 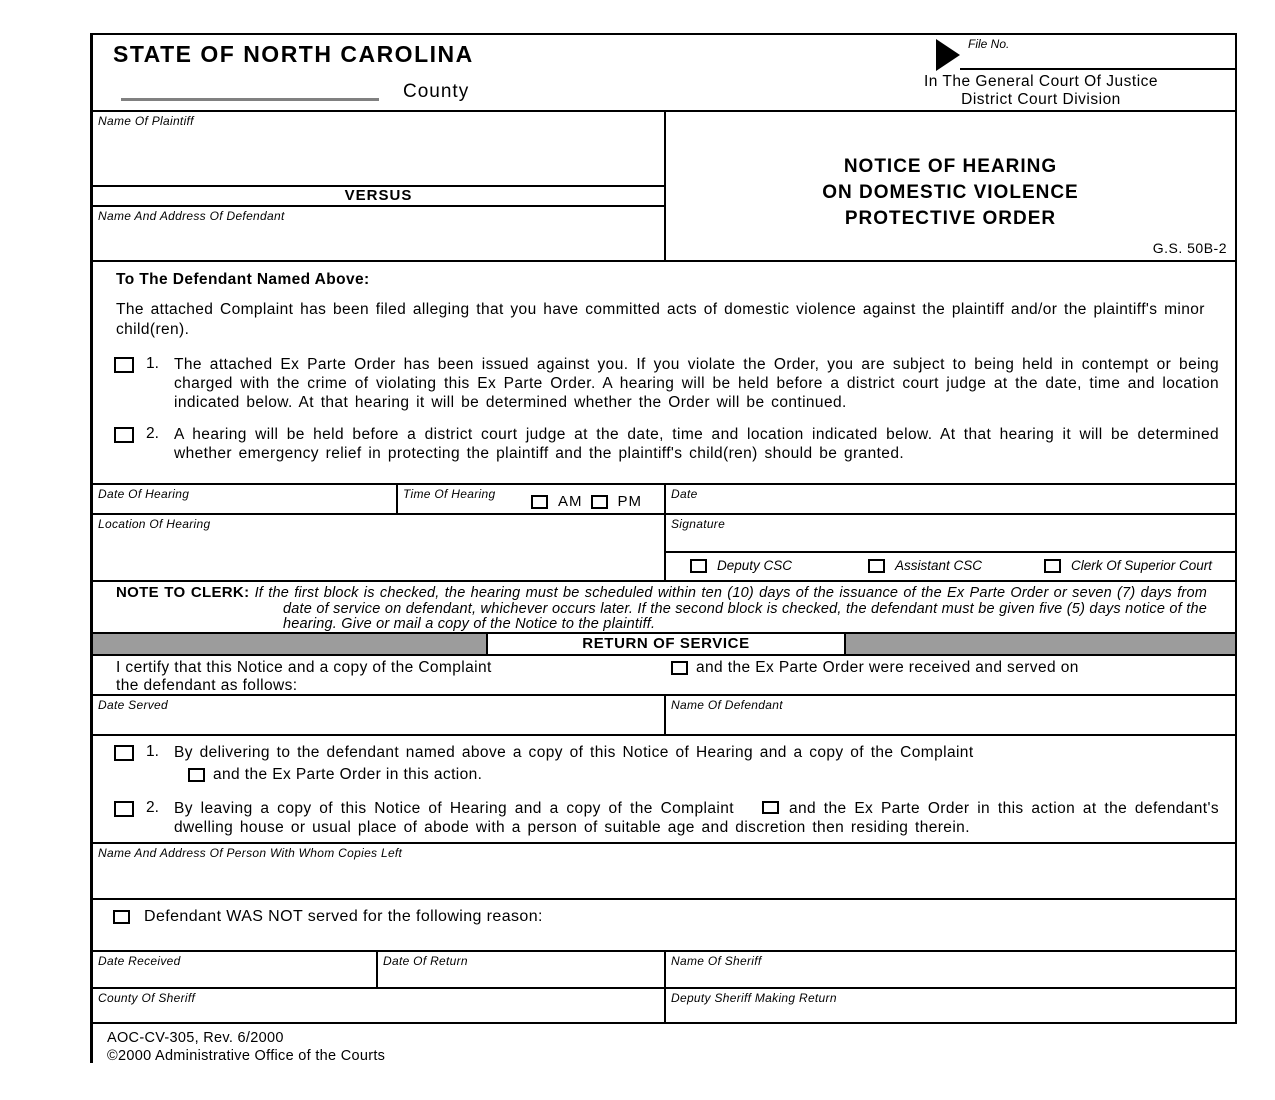 I want to click on assistant-csc-label: Assistant CSC, so click(x=939, y=565).